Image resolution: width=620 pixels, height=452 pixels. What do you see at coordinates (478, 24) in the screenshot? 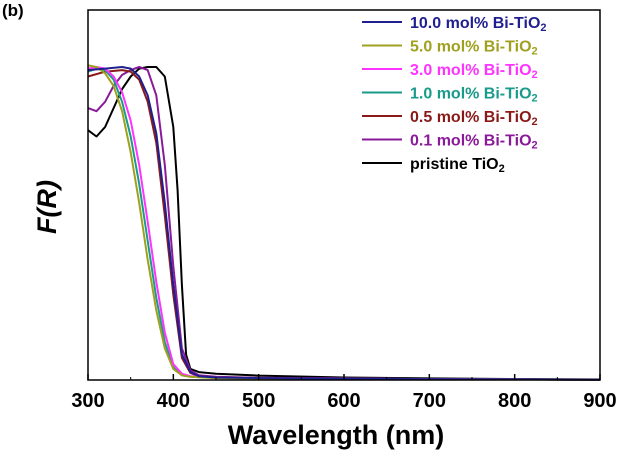
I see `legend-label-0: 10.0 mol% Bi-TiO2` at bounding box center [478, 24].